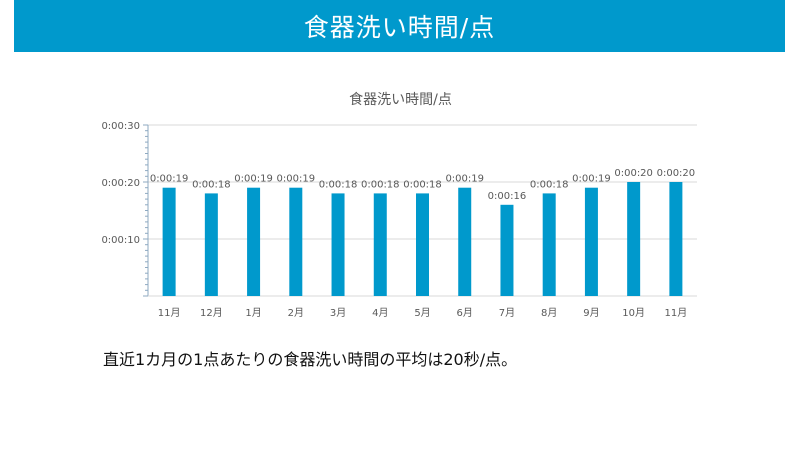  What do you see at coordinates (338, 184) in the screenshot?
I see `data-label-5: 0:00:18` at bounding box center [338, 184].